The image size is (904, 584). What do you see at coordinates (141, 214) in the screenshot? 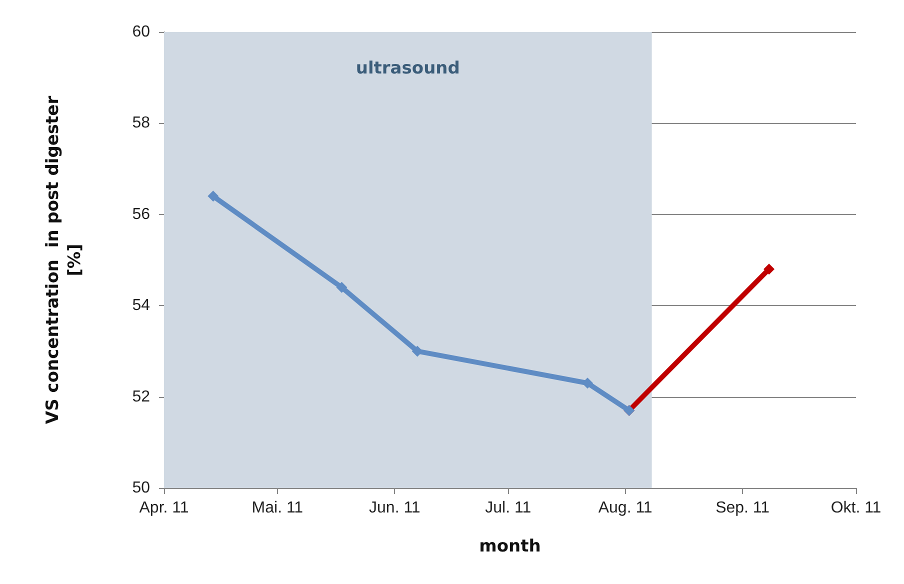
I see `y-tick-label: 56` at bounding box center [141, 214].